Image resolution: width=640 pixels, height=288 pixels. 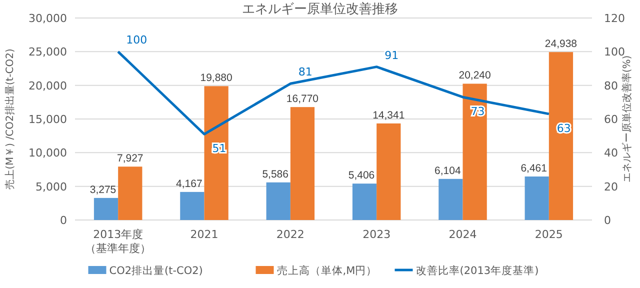 I want to click on data-label: 16,770, so click(x=302, y=99).